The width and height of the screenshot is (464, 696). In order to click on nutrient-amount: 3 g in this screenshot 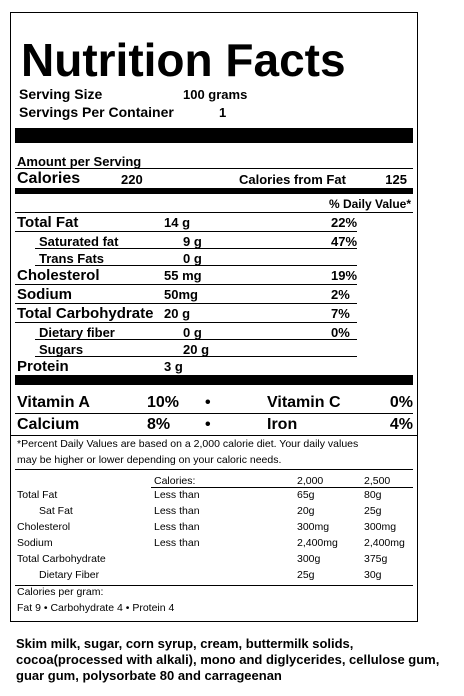, I will do `click(173, 366)`.